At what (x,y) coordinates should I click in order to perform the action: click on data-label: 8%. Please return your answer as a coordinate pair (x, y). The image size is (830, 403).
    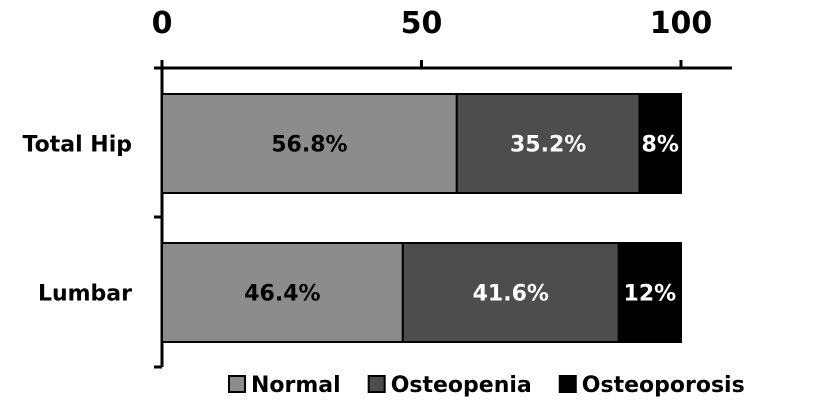
    Looking at the image, I should click on (660, 145).